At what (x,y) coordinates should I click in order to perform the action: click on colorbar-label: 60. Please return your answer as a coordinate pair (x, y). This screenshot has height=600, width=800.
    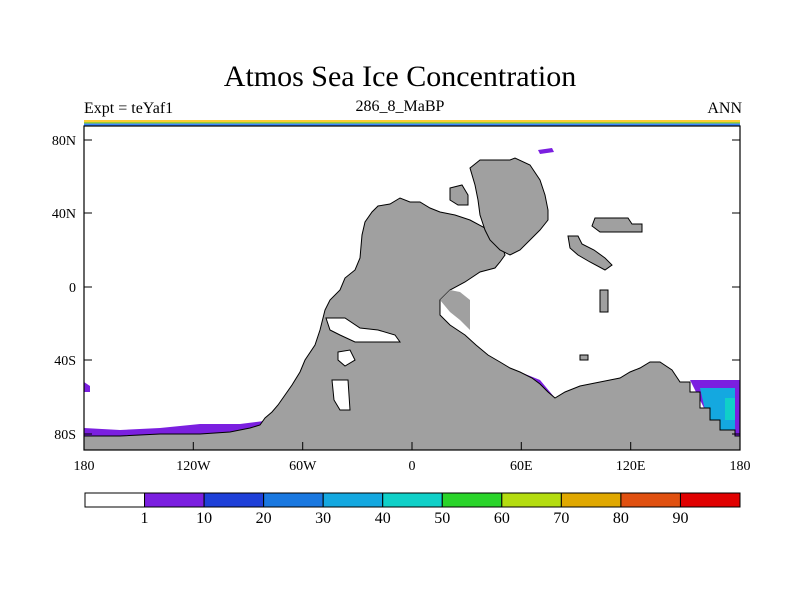
    Looking at the image, I should click on (502, 518).